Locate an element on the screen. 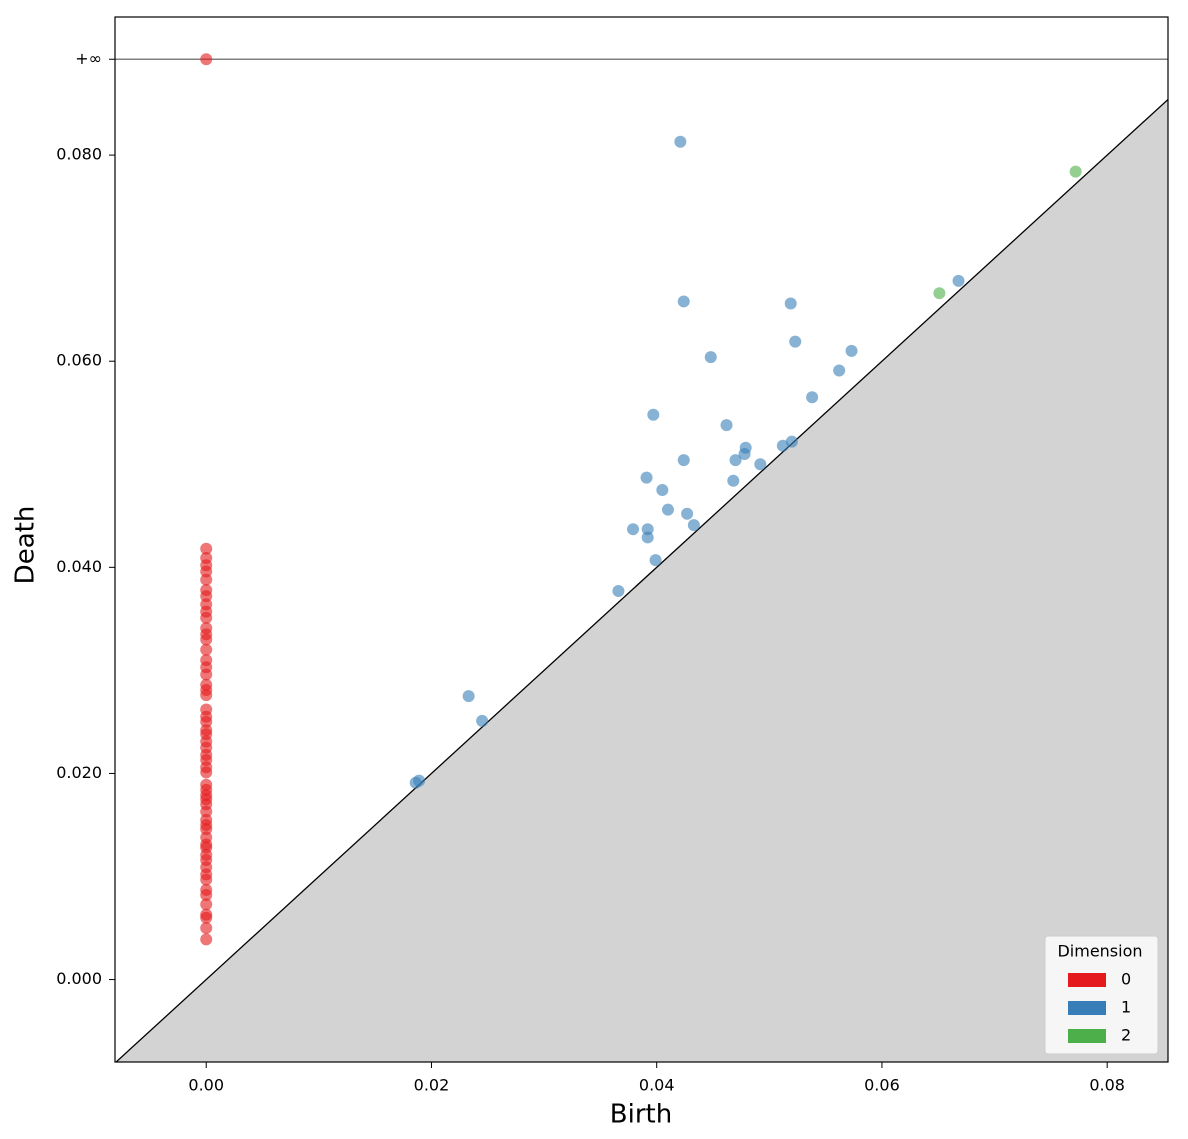 Image resolution: width=1188 pixels, height=1139 pixels. y-tick-label: 0.020 is located at coordinates (79, 772).